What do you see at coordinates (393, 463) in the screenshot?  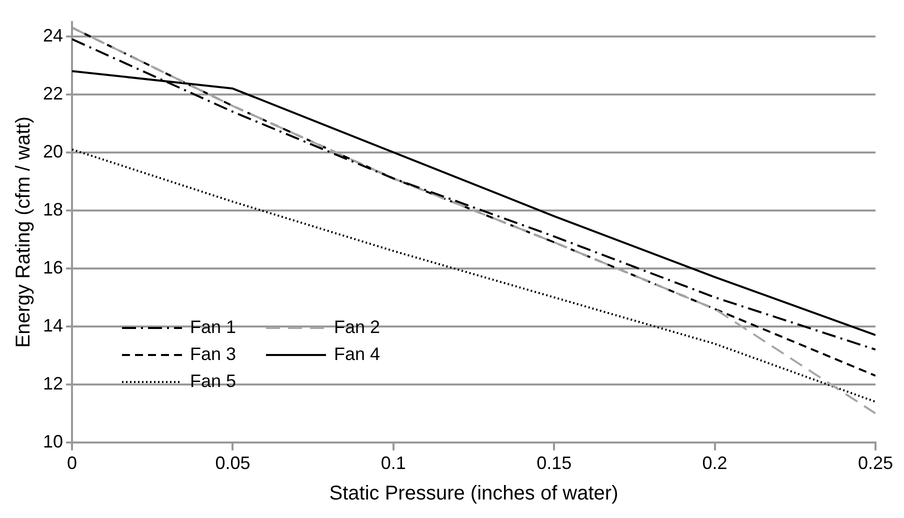 I see `x-tick-label: 0.1` at bounding box center [393, 463].